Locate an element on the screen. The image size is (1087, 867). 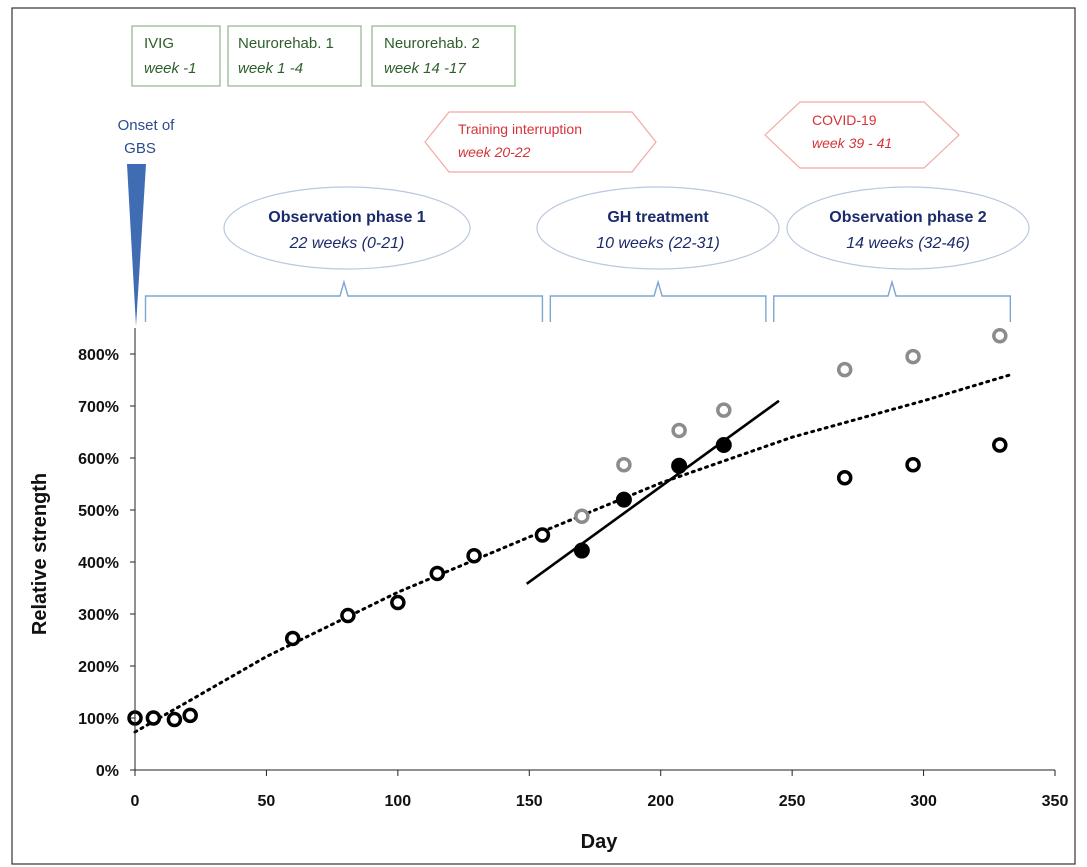
interruption-training: Training interruption week 20-22 is located at coordinates (540, 142).